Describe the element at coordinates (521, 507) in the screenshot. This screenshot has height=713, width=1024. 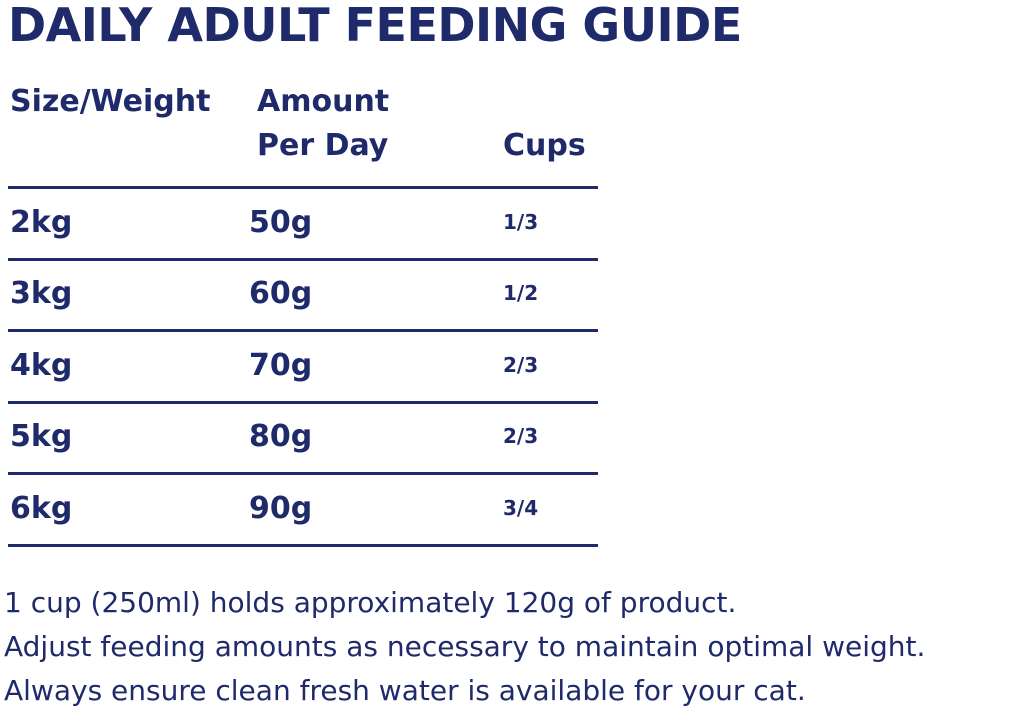
I see `cups-cell: 3/4` at that location.